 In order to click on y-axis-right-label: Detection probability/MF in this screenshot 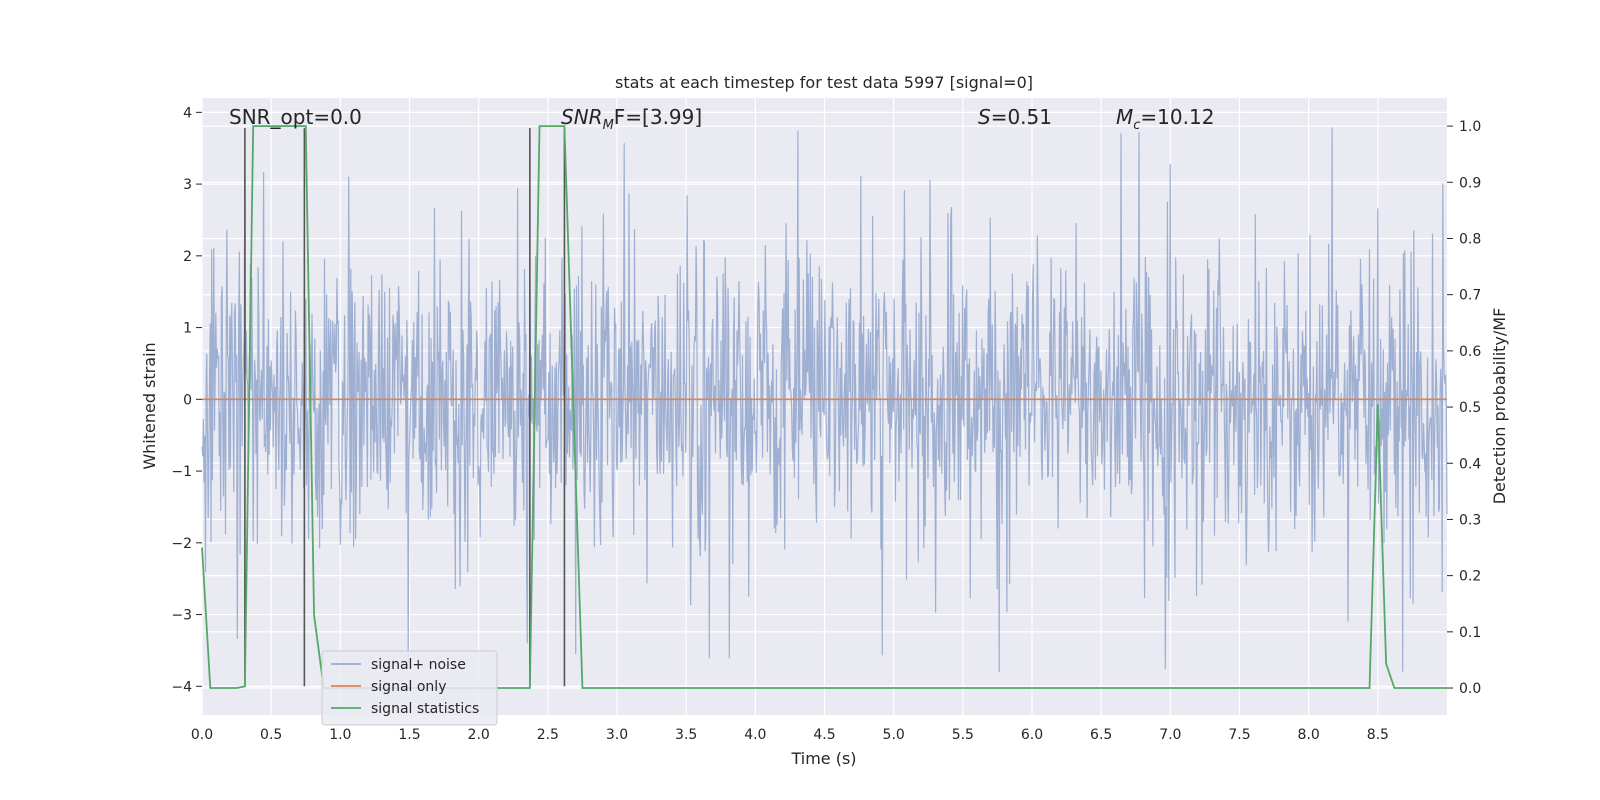, I will do `click(1499, 406)`.